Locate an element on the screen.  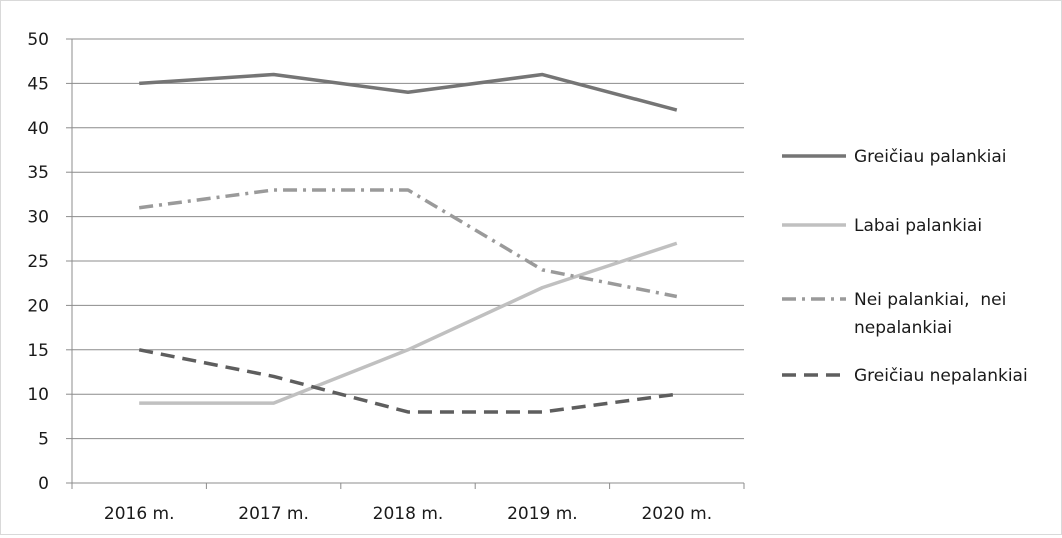
y-tick-label: 40 is located at coordinates (38, 129).